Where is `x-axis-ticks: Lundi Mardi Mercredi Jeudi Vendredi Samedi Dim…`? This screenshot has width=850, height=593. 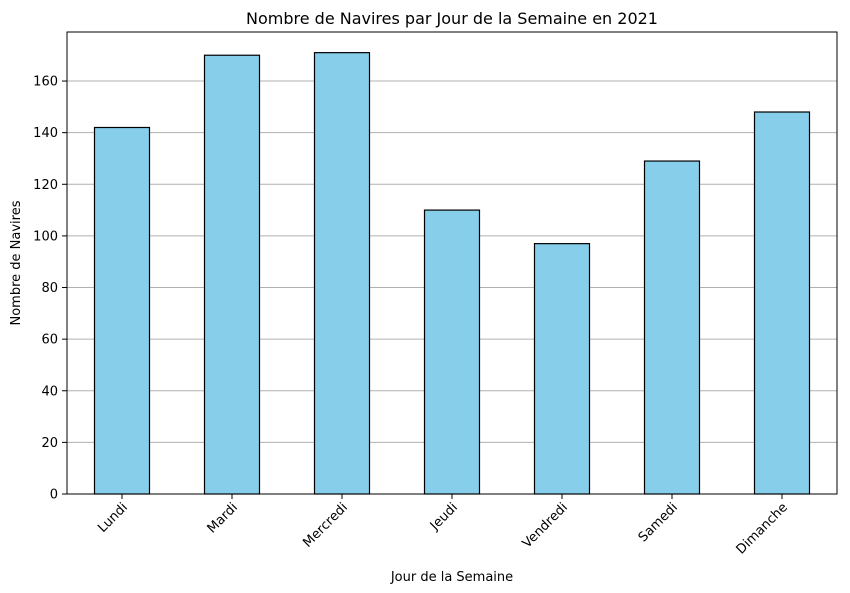
x-axis-ticks: Lundi Mardi Mercredi Jeudi Vendredi Samedi Dim… is located at coordinates (443, 525).